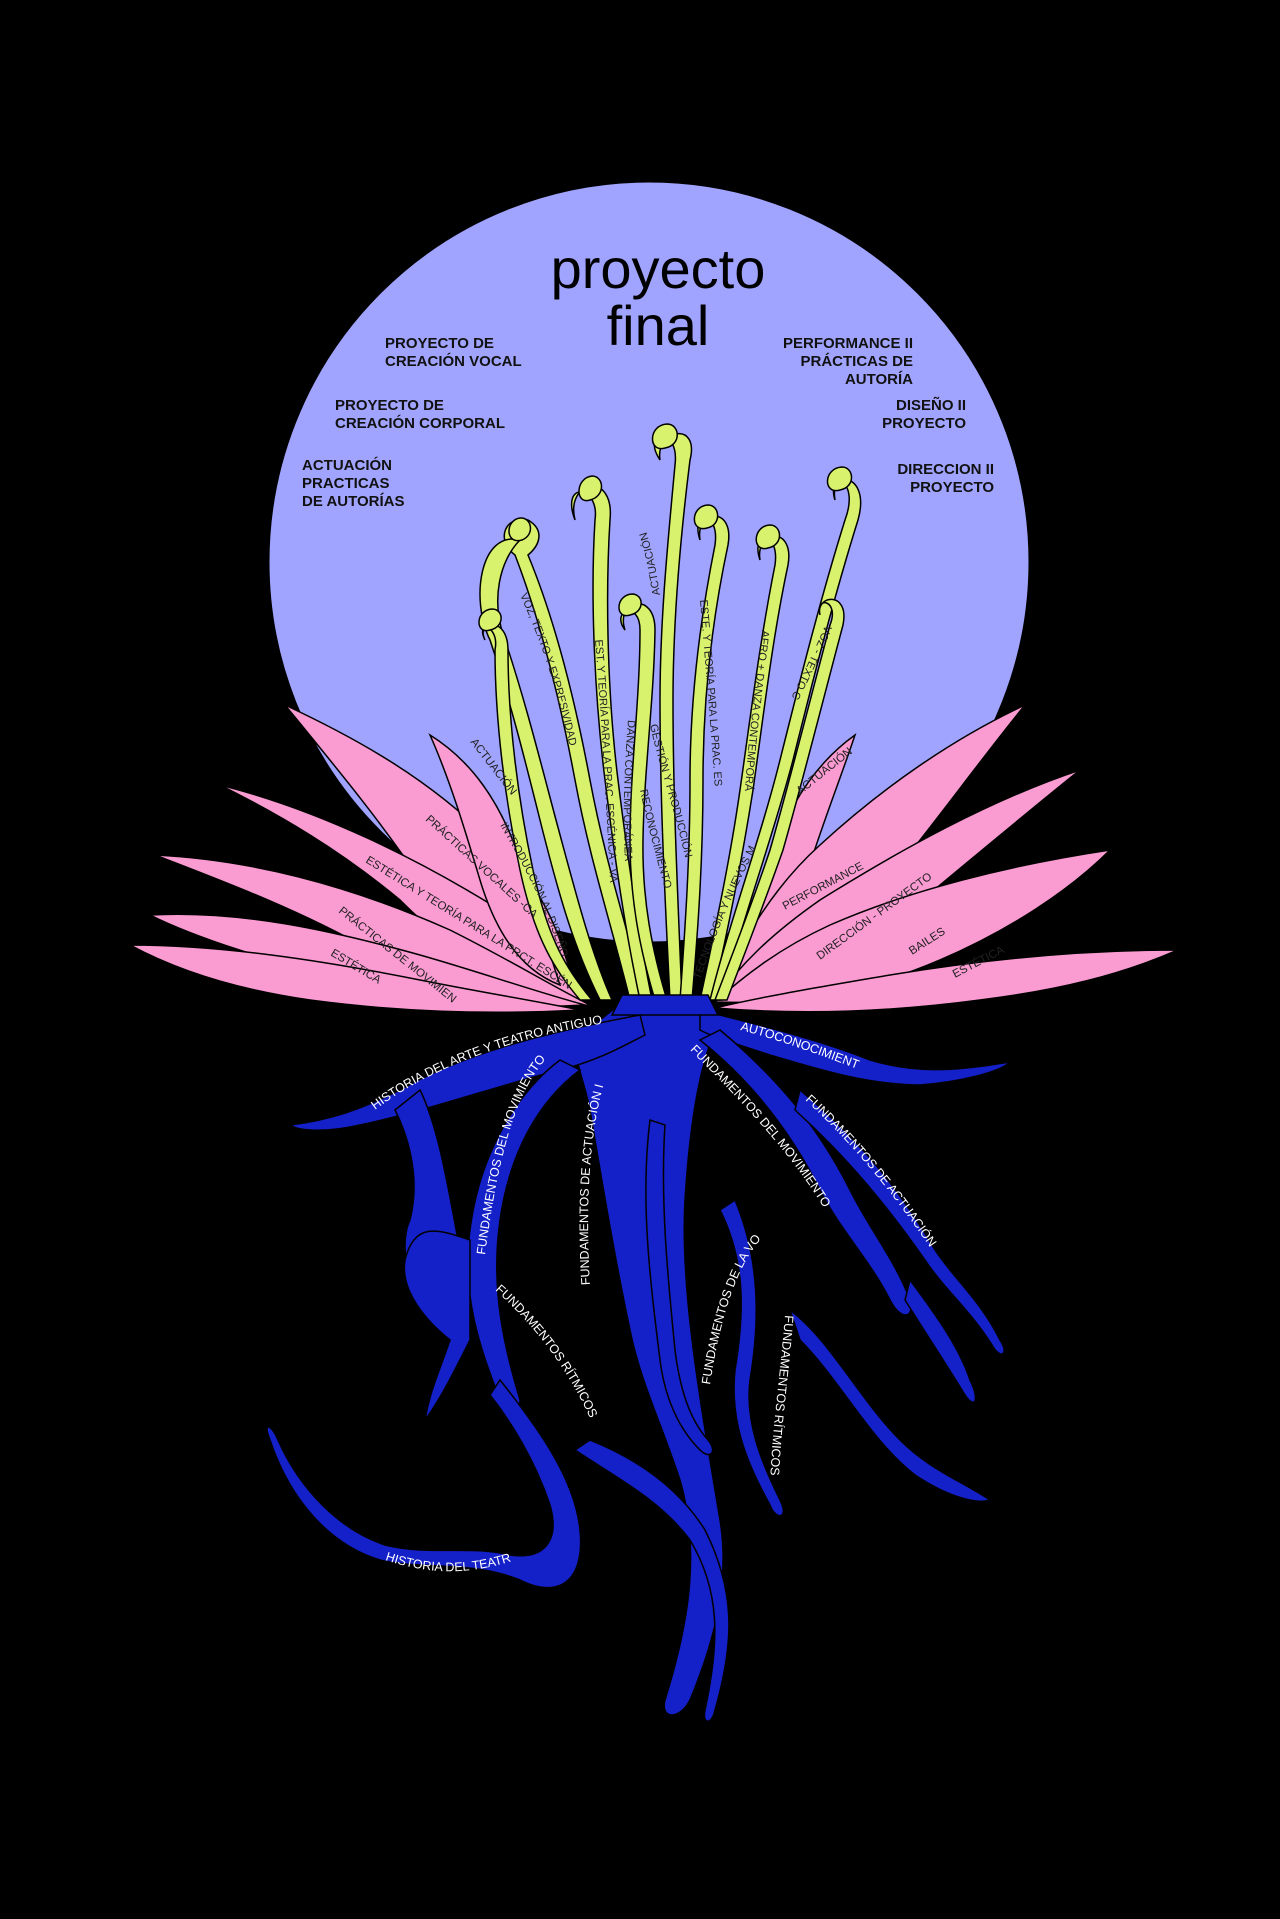 The height and width of the screenshot is (1919, 1280). Describe the element at coordinates (453, 361) in the screenshot. I see `moon-label-vocal-2: CREACIÓN VOCAL` at that location.